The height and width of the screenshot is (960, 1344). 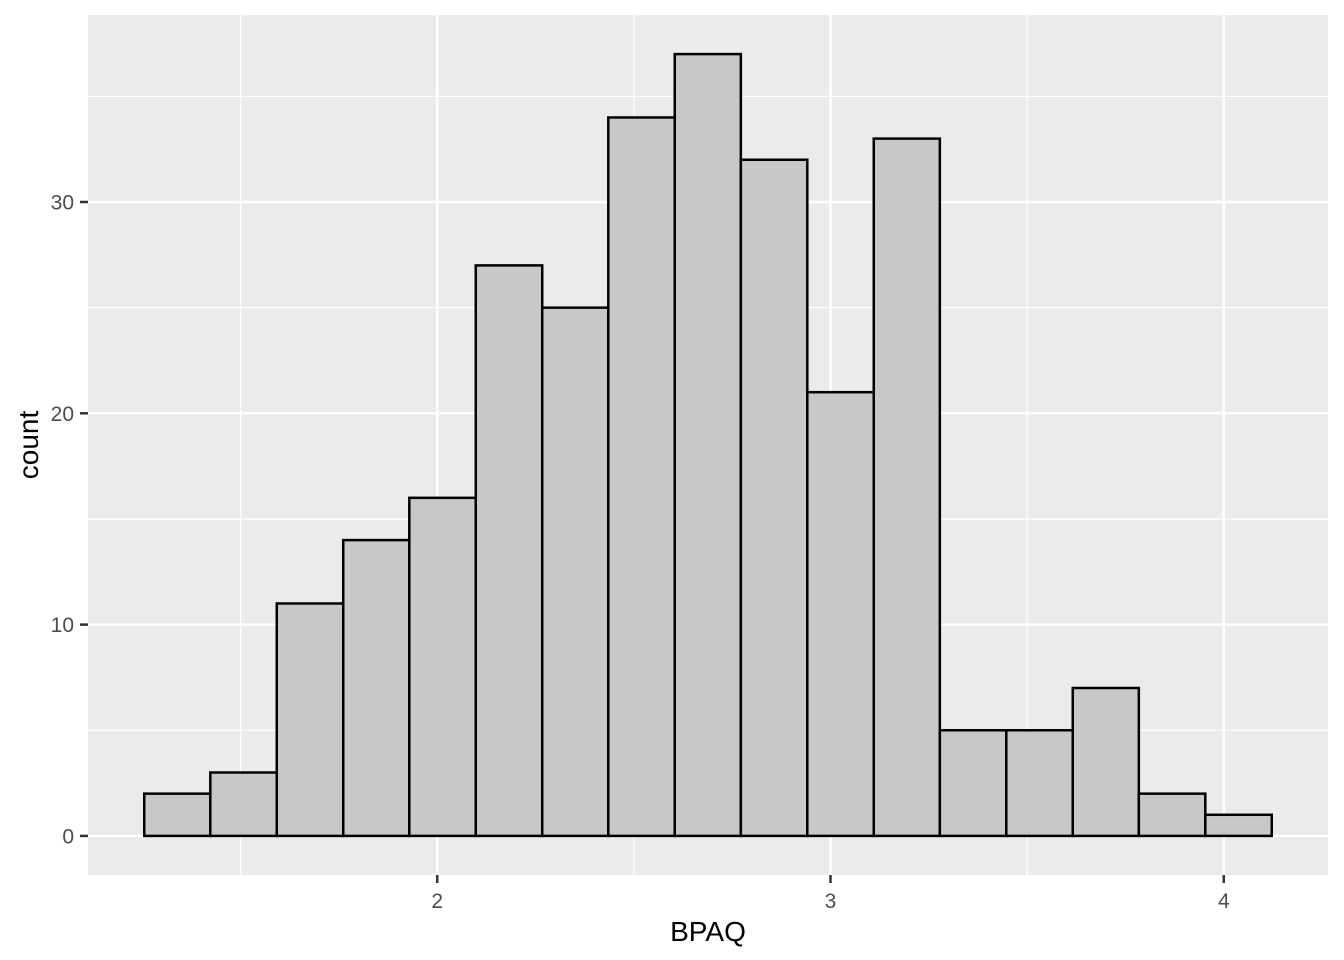 What do you see at coordinates (437, 901) in the screenshot?
I see `x-tick-label: 2` at bounding box center [437, 901].